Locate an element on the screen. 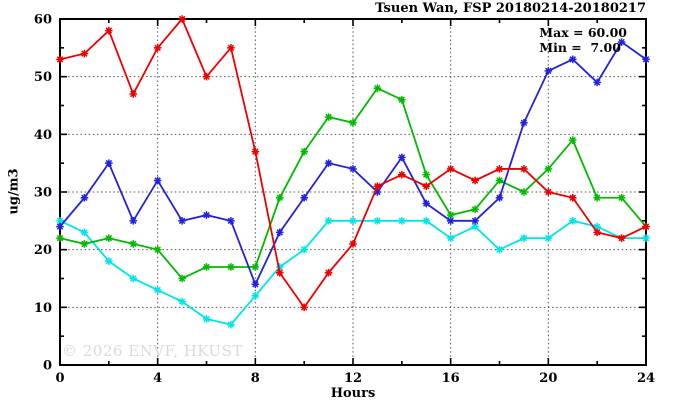 Image resolution: width=674 pixels, height=409 pixels. x-tick-label: 8 is located at coordinates (255, 378).